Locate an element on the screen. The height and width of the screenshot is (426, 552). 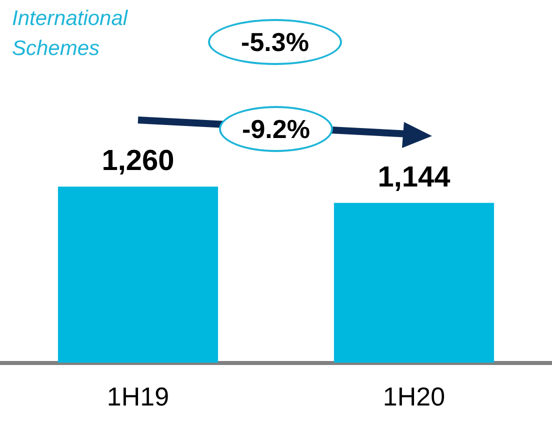
x-tick-label: 1H20 is located at coordinates (414, 397).